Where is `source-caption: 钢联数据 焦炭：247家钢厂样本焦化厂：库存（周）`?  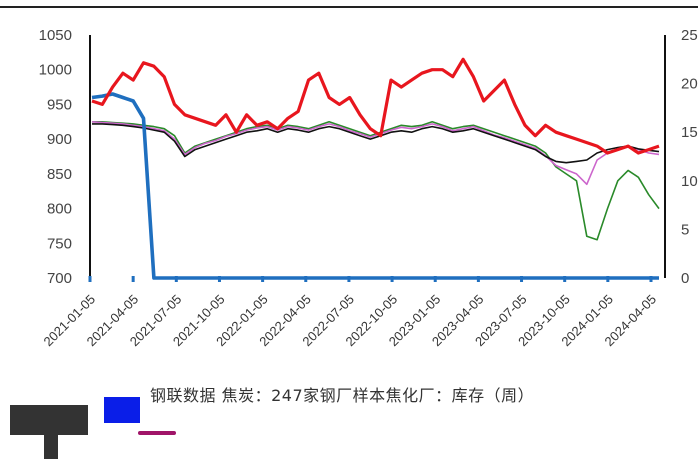 source-caption: 钢联数据 焦炭：247家钢厂样本焦化厂：库存（周） is located at coordinates (342, 395).